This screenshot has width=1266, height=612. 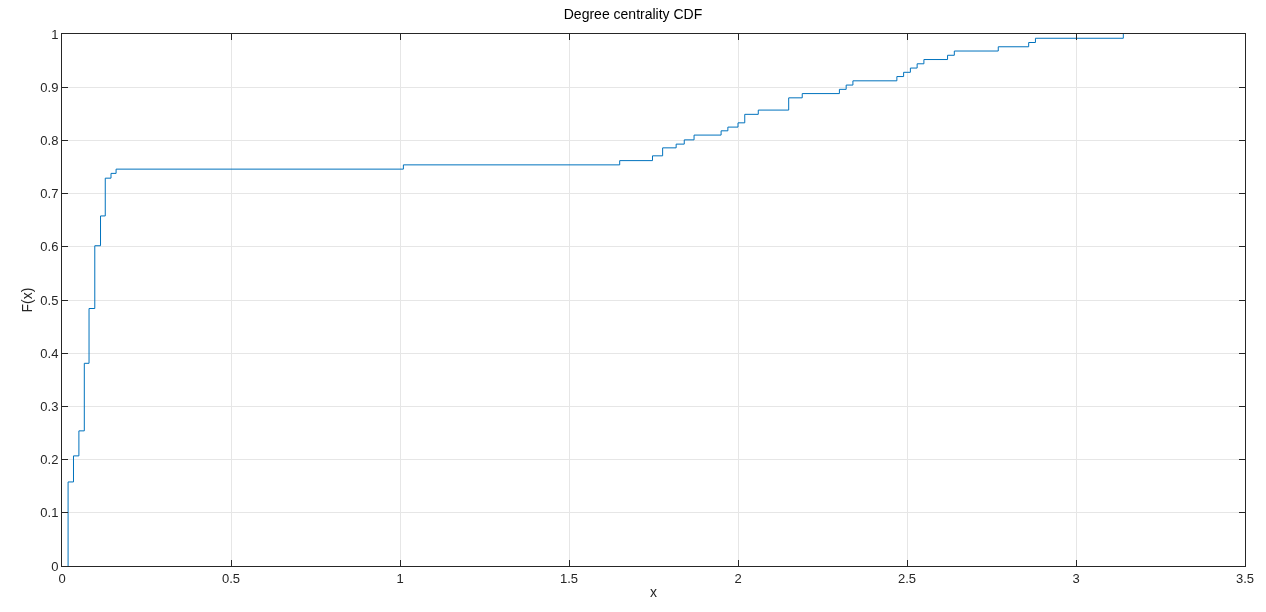 I want to click on x-axis-title: x, so click(x=653, y=591).